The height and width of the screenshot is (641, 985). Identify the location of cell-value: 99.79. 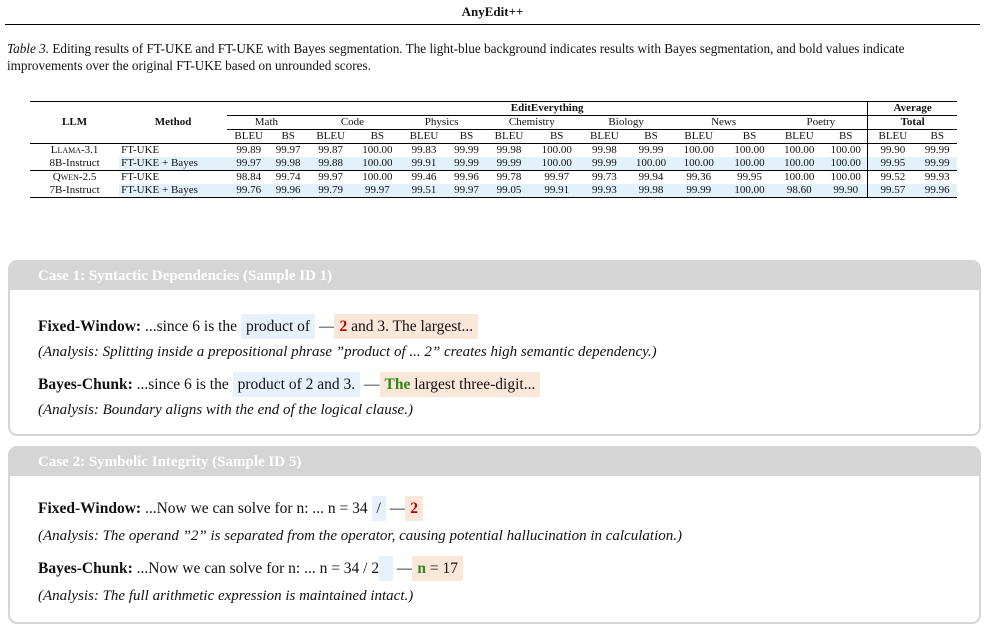
(330, 191).